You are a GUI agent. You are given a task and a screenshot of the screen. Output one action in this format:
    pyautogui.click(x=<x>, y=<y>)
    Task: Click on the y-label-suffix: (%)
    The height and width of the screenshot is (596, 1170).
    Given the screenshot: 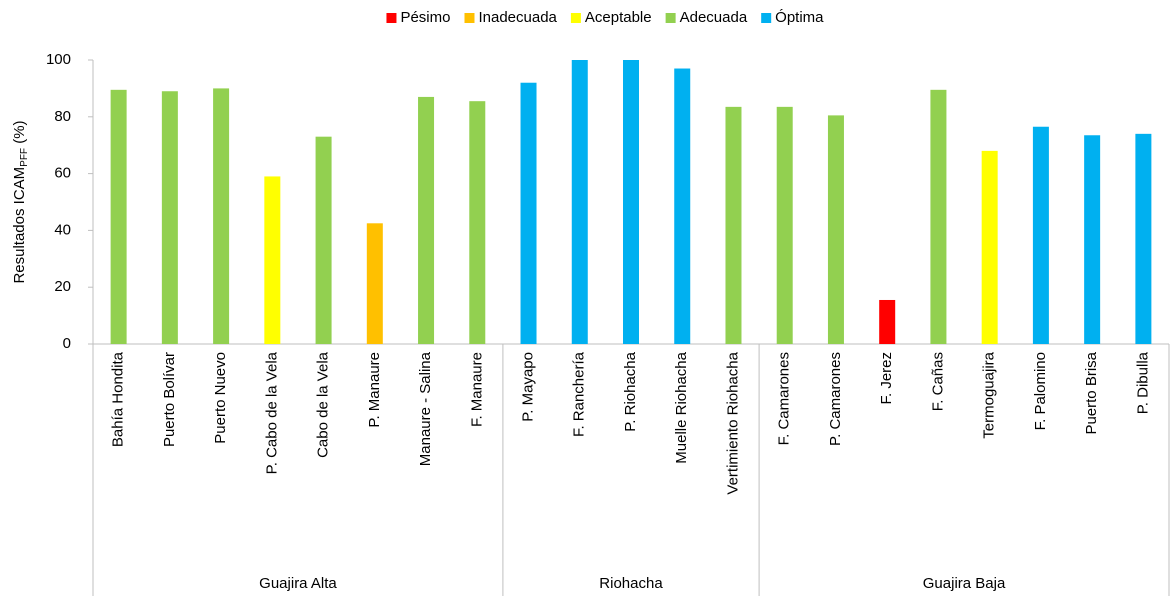 What is the action you would take?
    pyautogui.click(x=19, y=134)
    